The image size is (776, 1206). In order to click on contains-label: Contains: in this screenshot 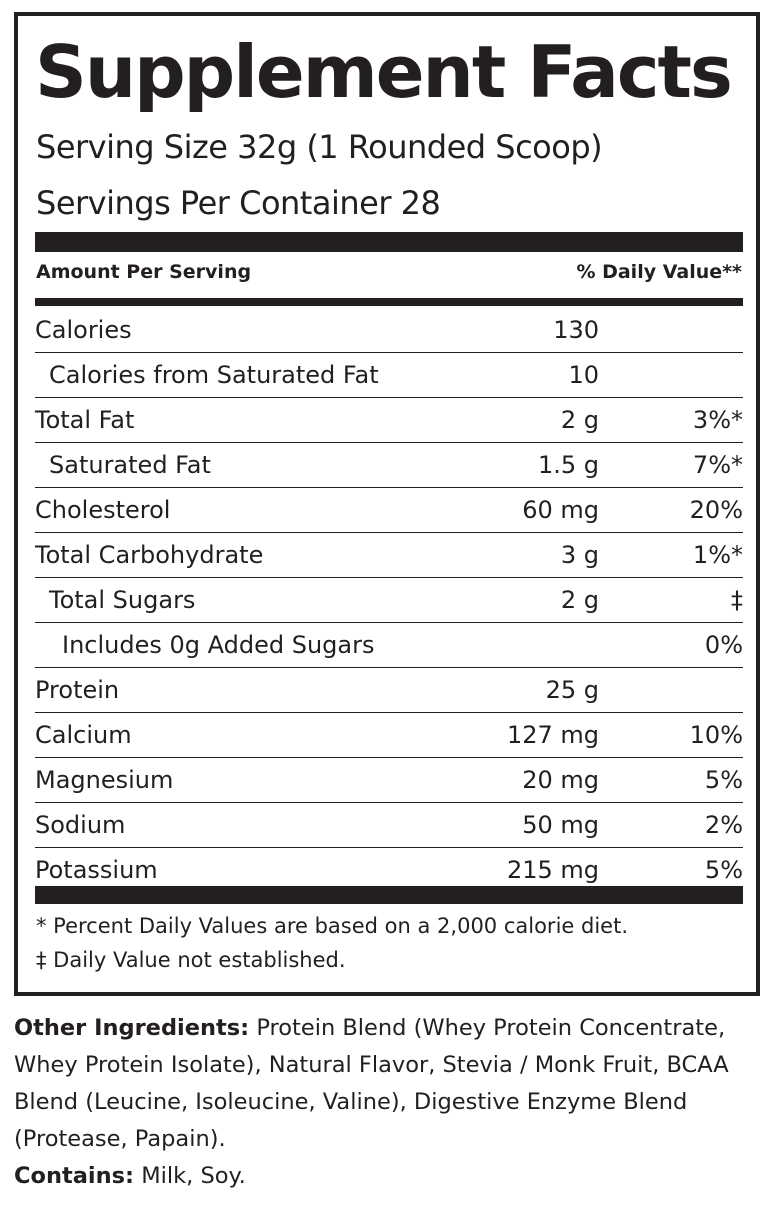, I will do `click(74, 1176)`.